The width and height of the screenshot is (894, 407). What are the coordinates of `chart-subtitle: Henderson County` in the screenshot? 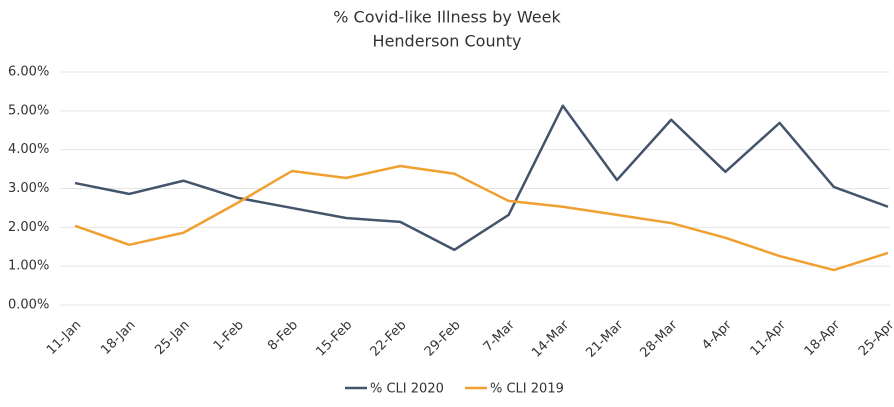 It's located at (447, 41).